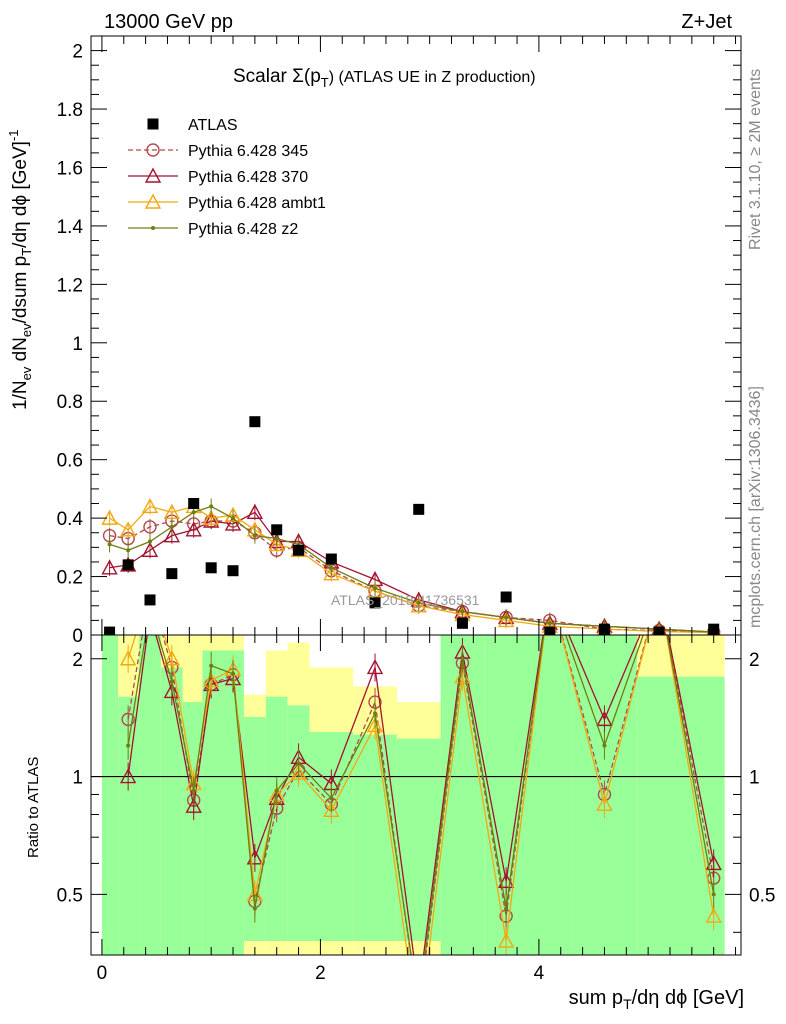 The width and height of the screenshot is (786, 1024). Describe the element at coordinates (706, 22) in the screenshot. I see `header-right: Z+Jet` at that location.